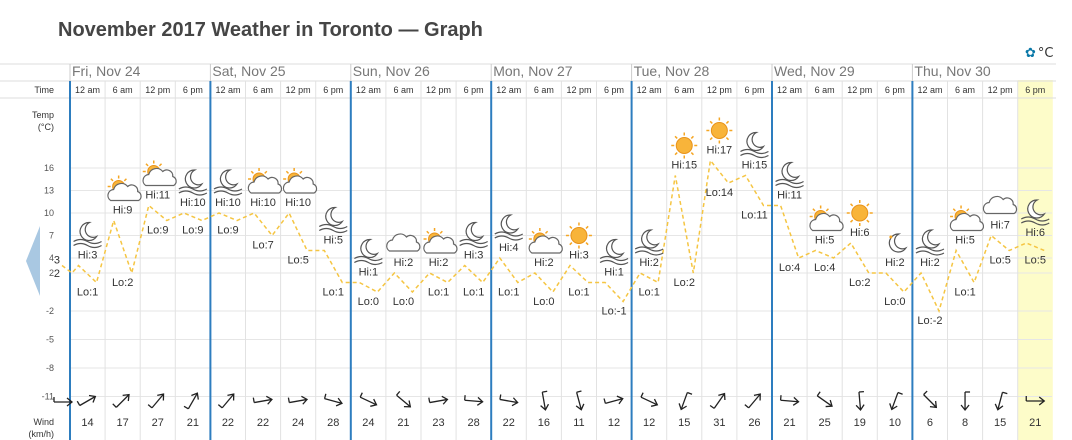  Describe the element at coordinates (51, 273) in the screenshot. I see `temp-axis-tick: 2` at that location.